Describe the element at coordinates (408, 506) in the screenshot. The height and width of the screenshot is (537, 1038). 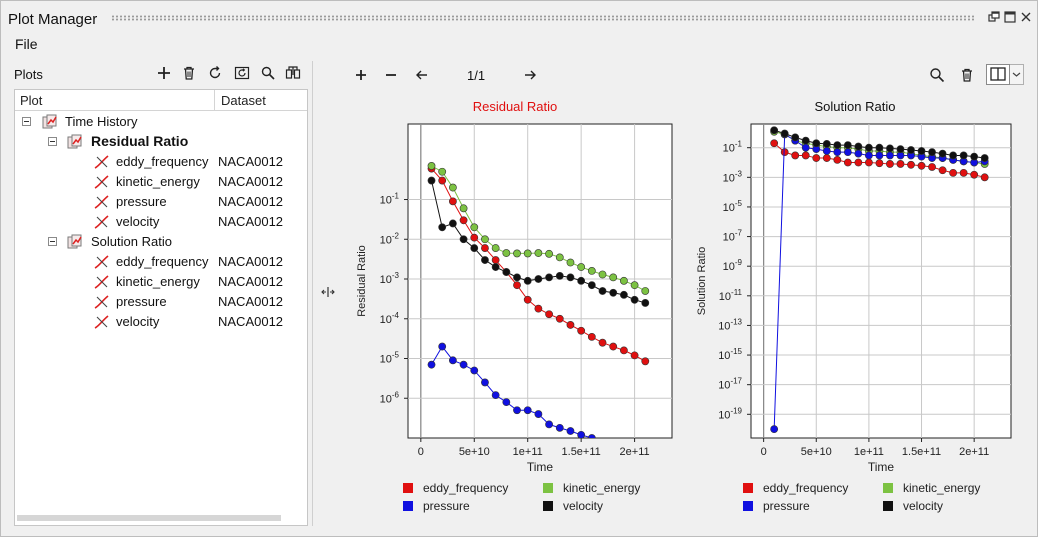
I see `legend-swatch-pressure` at that location.